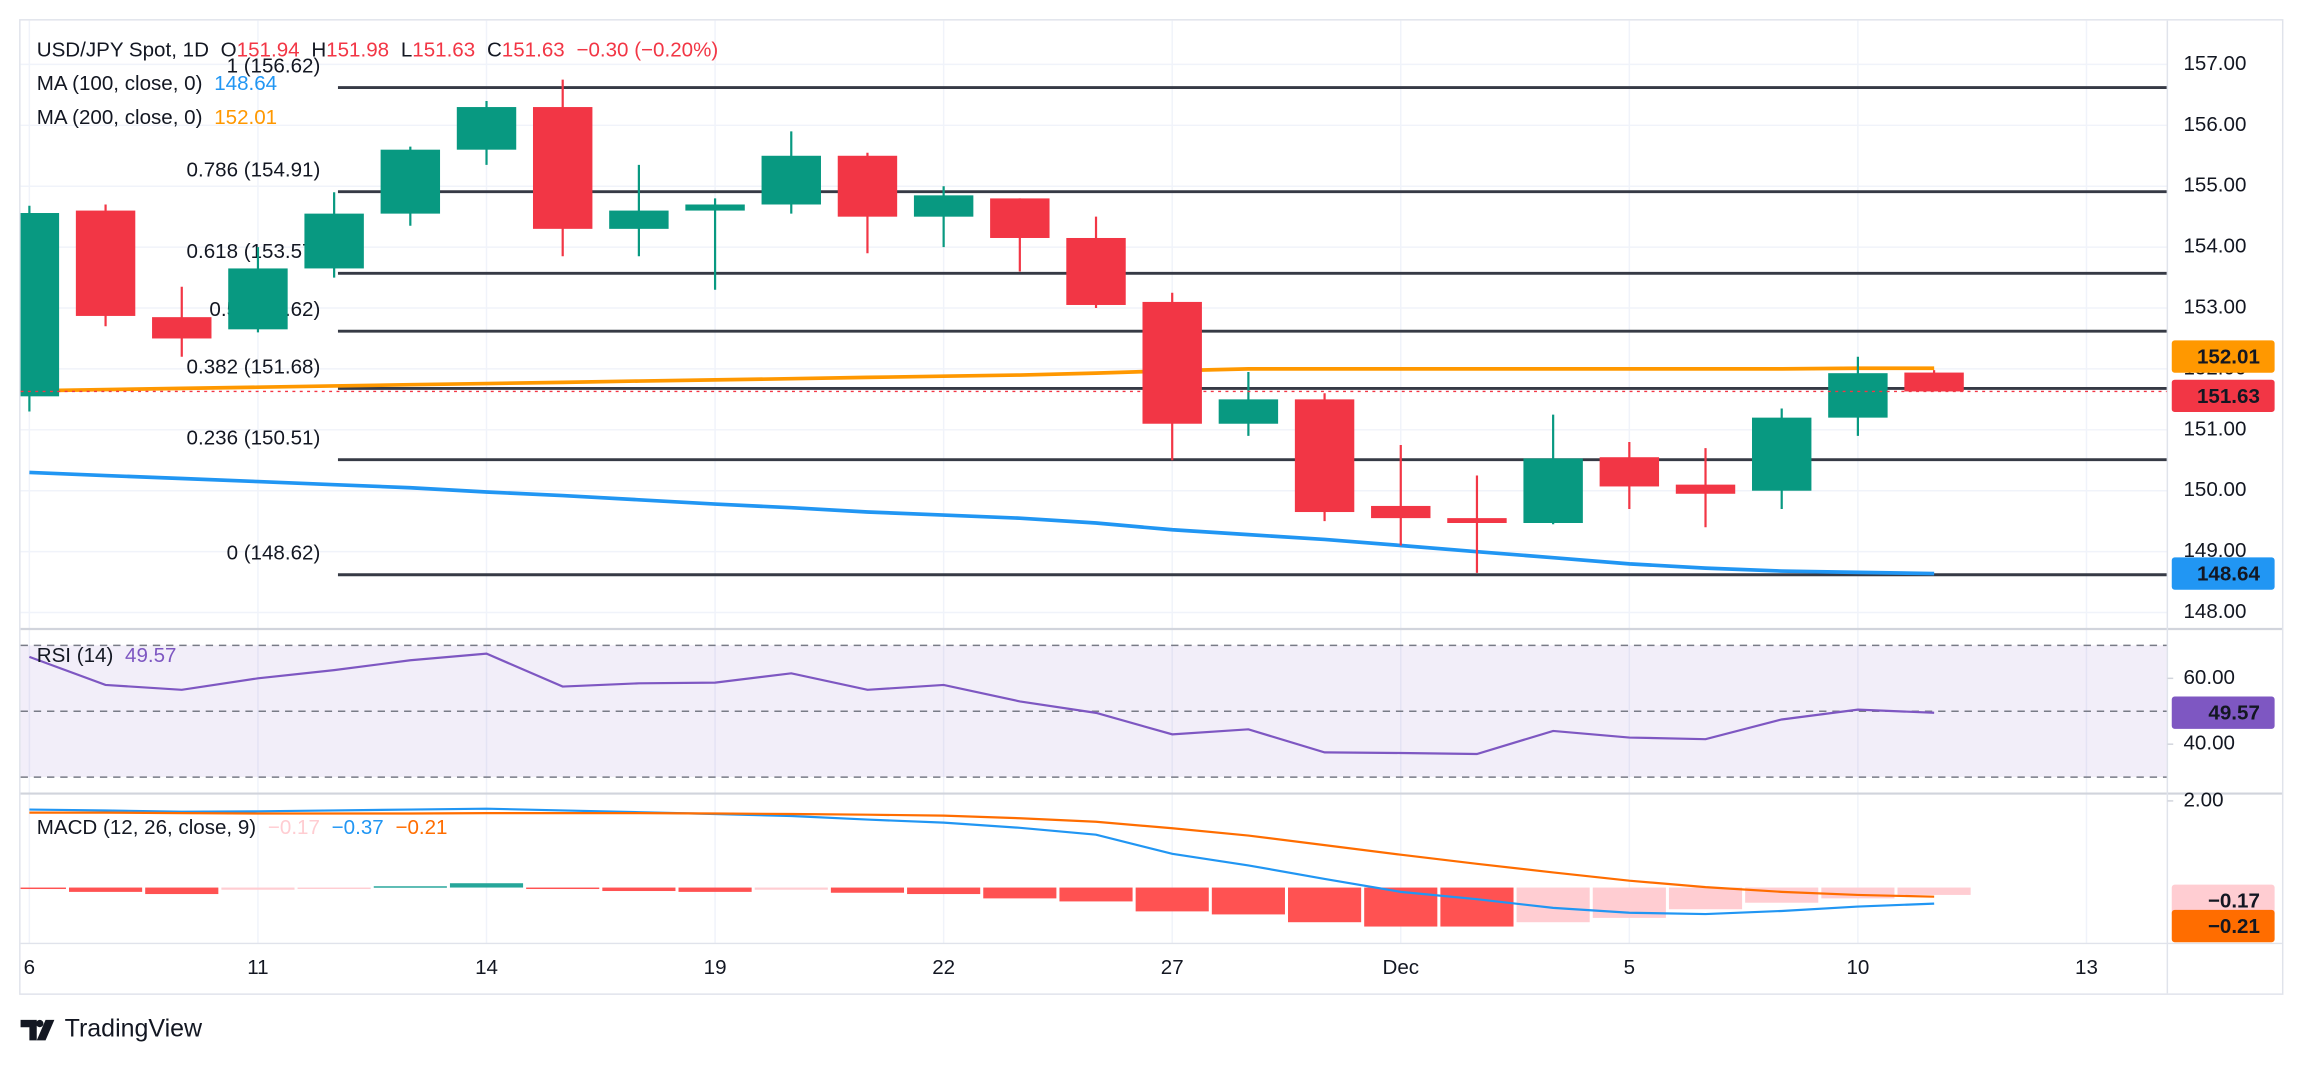 The width and height of the screenshot is (2304, 1066). What do you see at coordinates (1857, 967) in the screenshot?
I see `x-tick-label: 10` at bounding box center [1857, 967].